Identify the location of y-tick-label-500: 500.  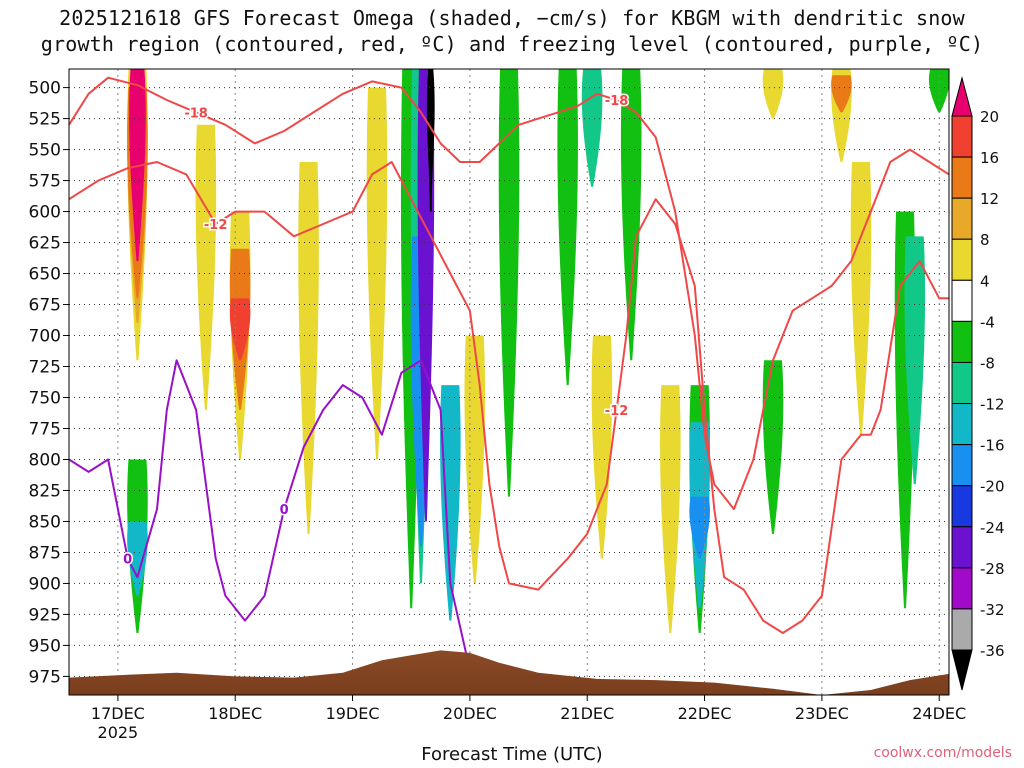
(45, 89).